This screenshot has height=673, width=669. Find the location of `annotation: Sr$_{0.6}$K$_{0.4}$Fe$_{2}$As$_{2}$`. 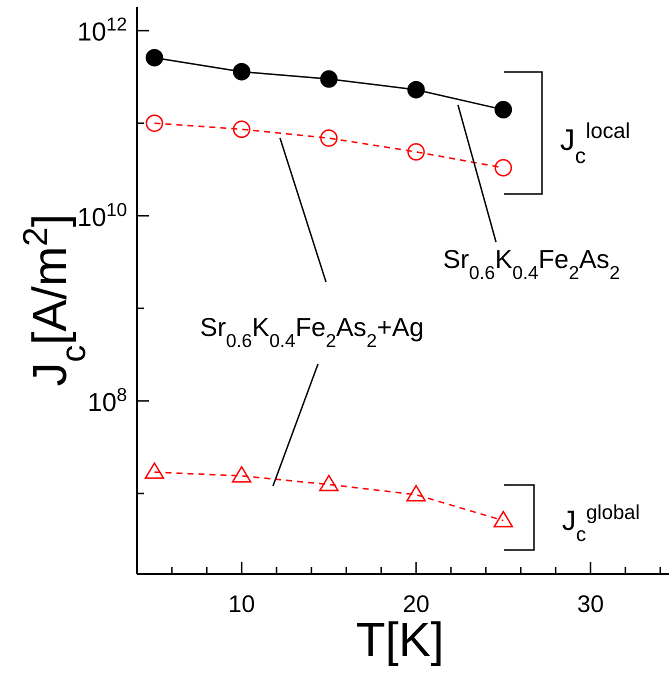

annotation: Sr$_{0.6}$K$_{0.4}$Fe$_{2}$As$_{2}$ is located at coordinates (531, 263).